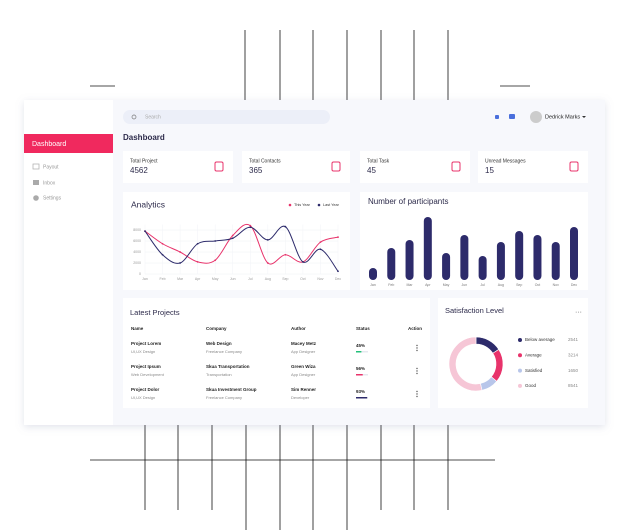 Image resolution: width=631 pixels, height=530 pixels. What do you see at coordinates (153, 117) in the screenshot?
I see `search-placeholder: Search` at bounding box center [153, 117].